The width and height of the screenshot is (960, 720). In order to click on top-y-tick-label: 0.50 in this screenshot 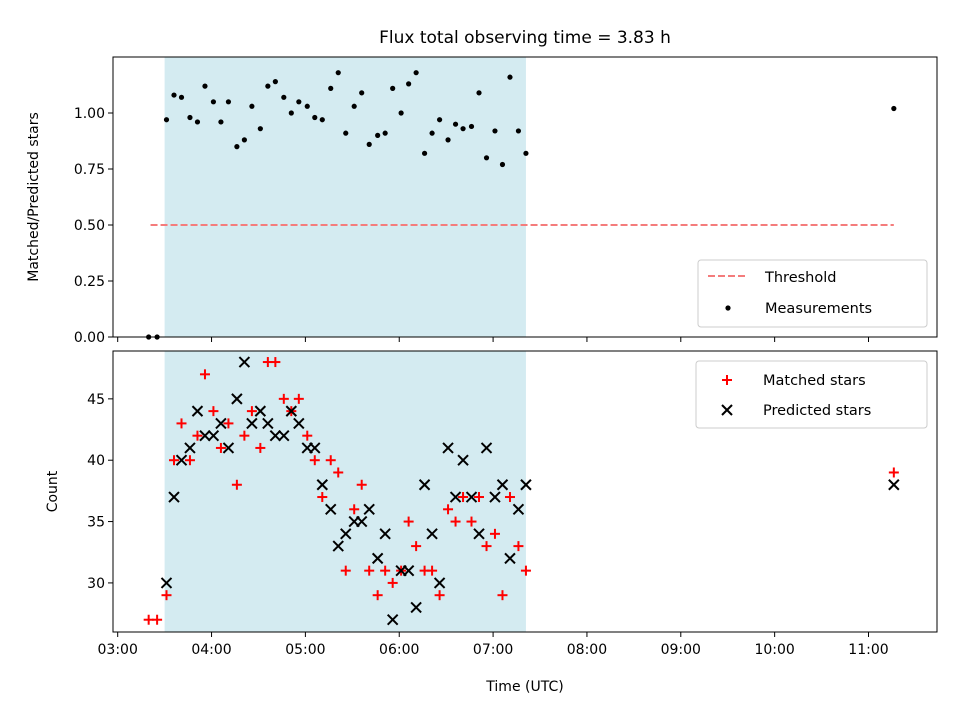, I will do `click(89, 226)`.